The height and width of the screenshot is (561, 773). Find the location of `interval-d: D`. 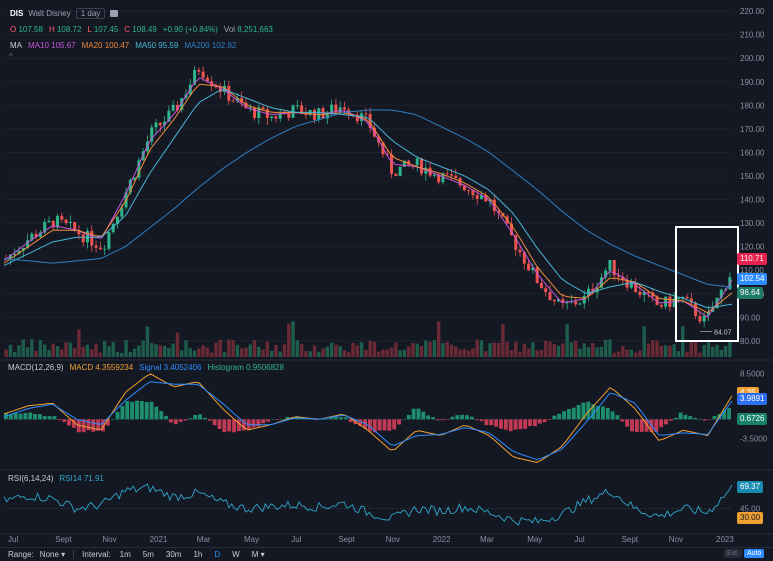

interval-d: D is located at coordinates (217, 554).